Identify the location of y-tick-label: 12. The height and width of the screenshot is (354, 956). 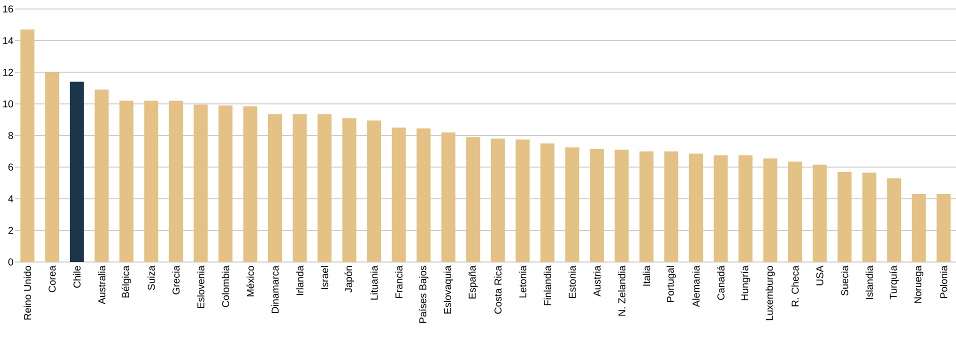
(8, 72).